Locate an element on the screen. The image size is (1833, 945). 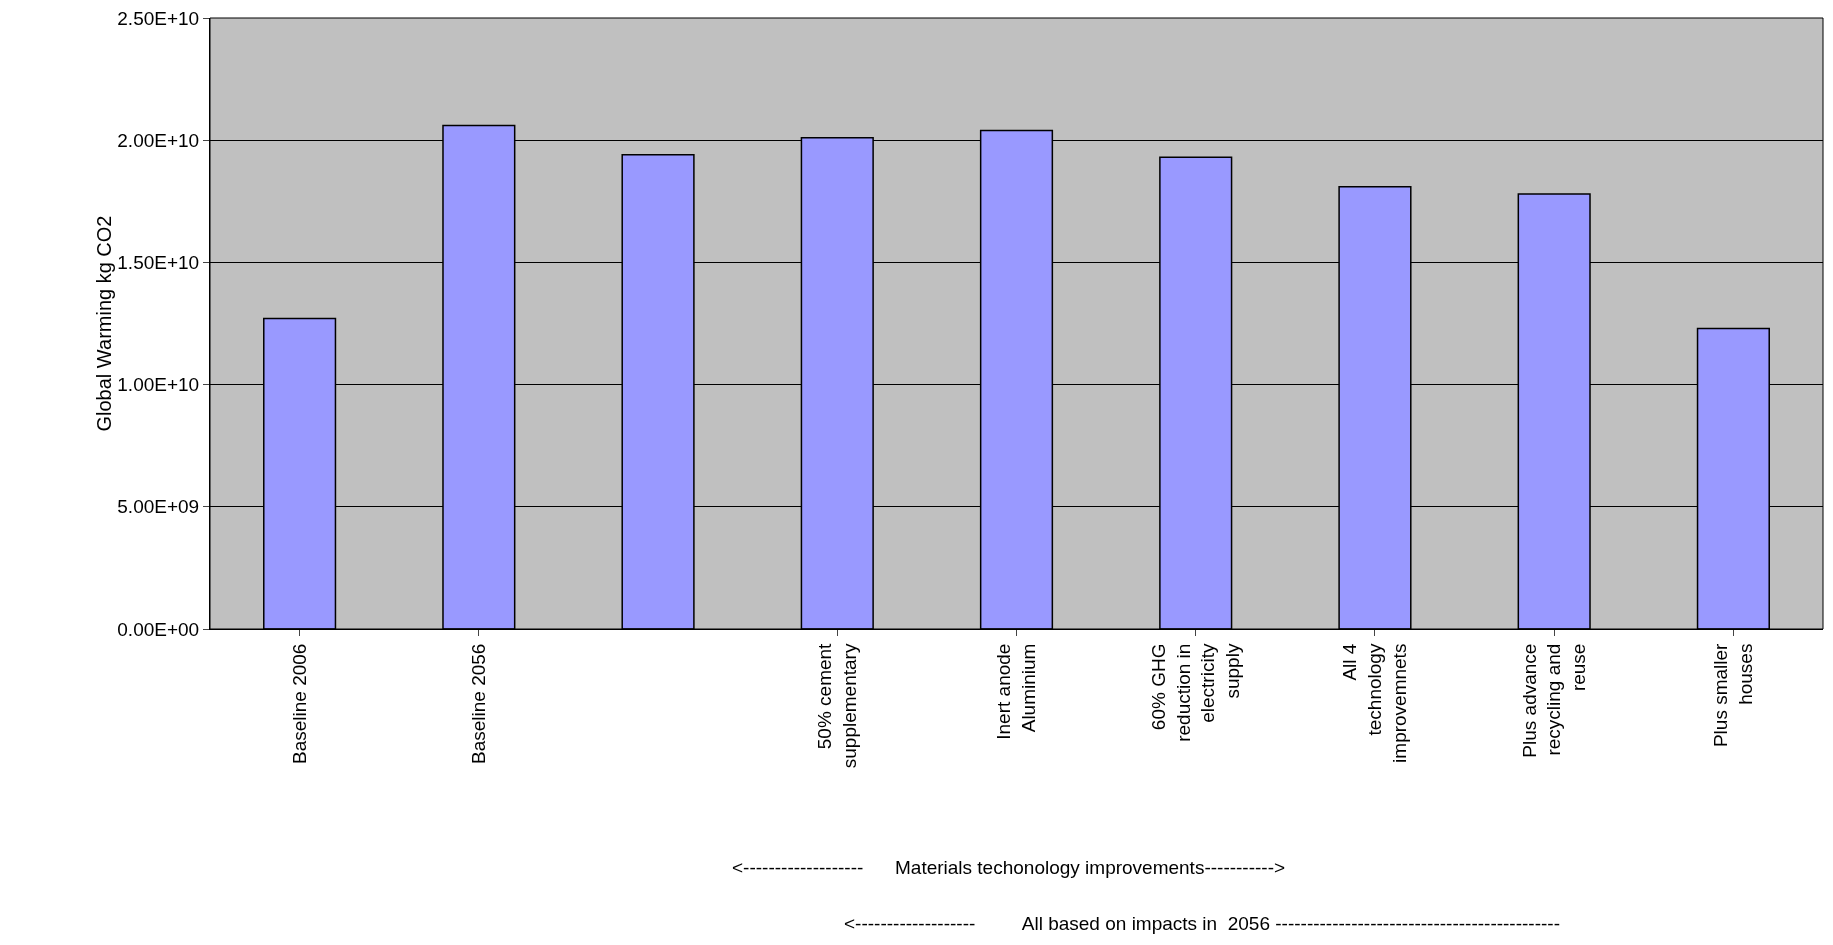
y-tick-label: 2.50E+10 is located at coordinates (158, 18).